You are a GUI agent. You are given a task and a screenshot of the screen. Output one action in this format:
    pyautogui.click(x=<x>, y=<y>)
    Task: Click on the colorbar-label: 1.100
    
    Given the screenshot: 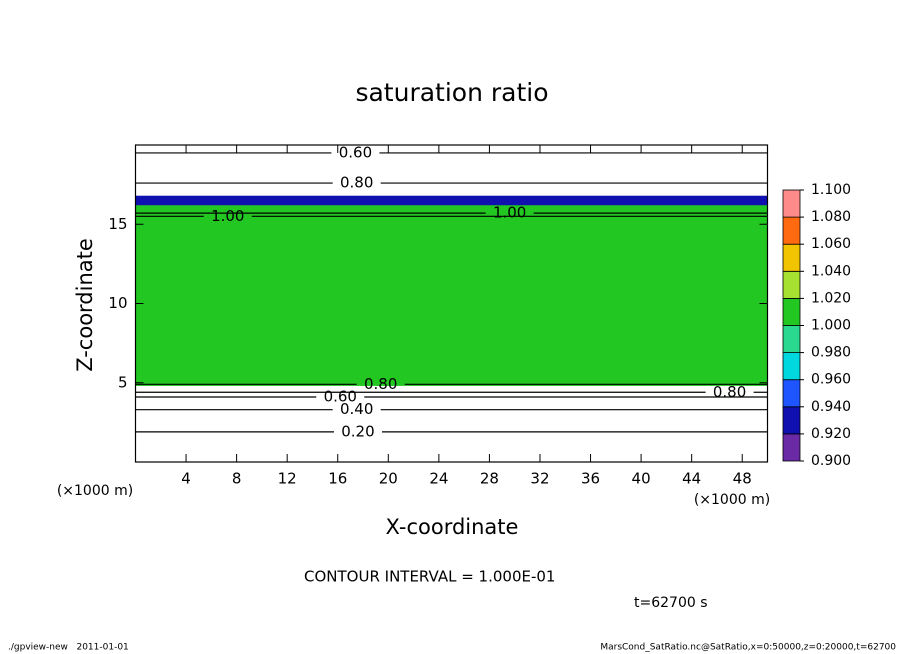 What is the action you would take?
    pyautogui.click(x=831, y=190)
    